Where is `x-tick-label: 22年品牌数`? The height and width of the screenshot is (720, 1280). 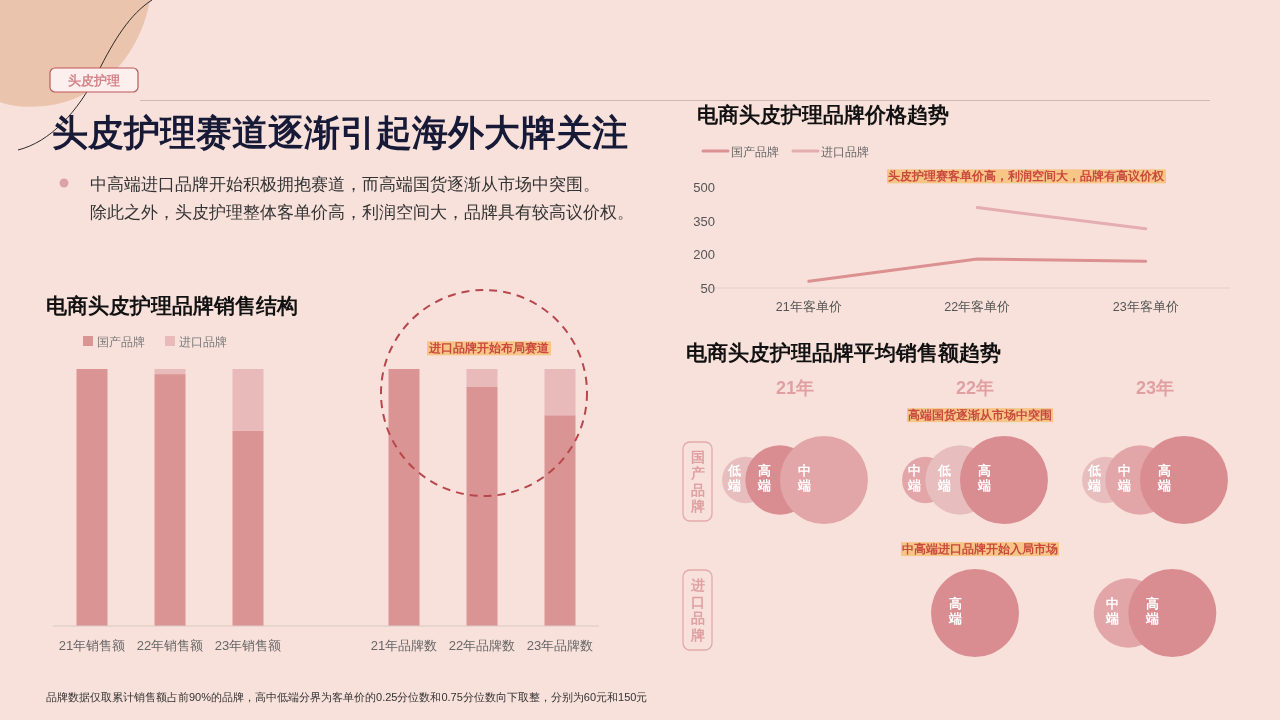 x-tick-label: 22年品牌数 is located at coordinates (482, 645).